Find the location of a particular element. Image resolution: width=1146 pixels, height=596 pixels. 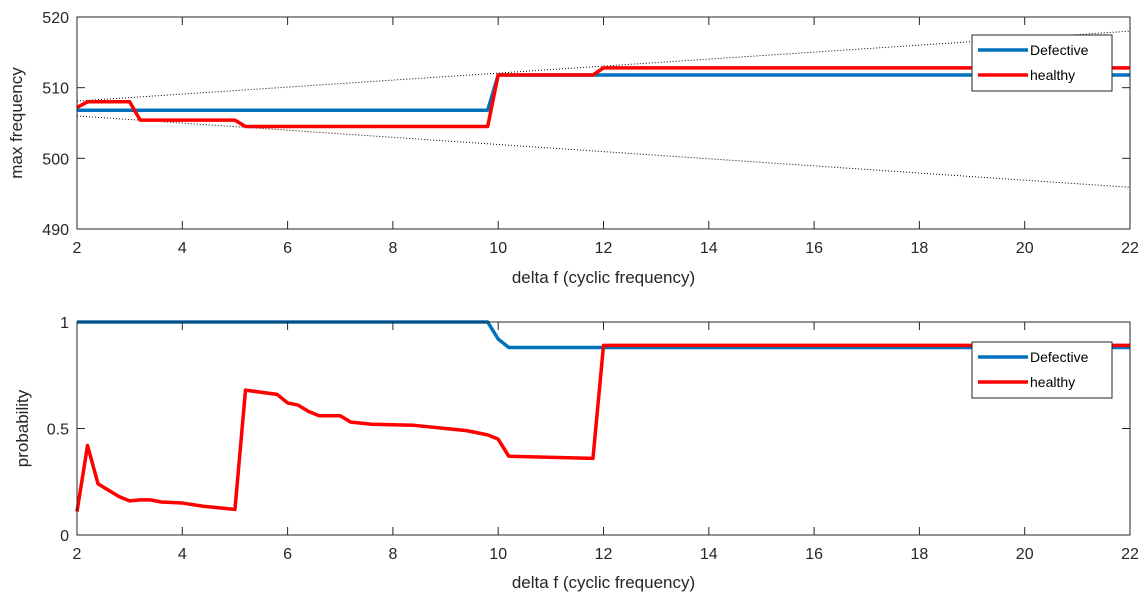

y-tick-label: 0.5 is located at coordinates (58, 430).